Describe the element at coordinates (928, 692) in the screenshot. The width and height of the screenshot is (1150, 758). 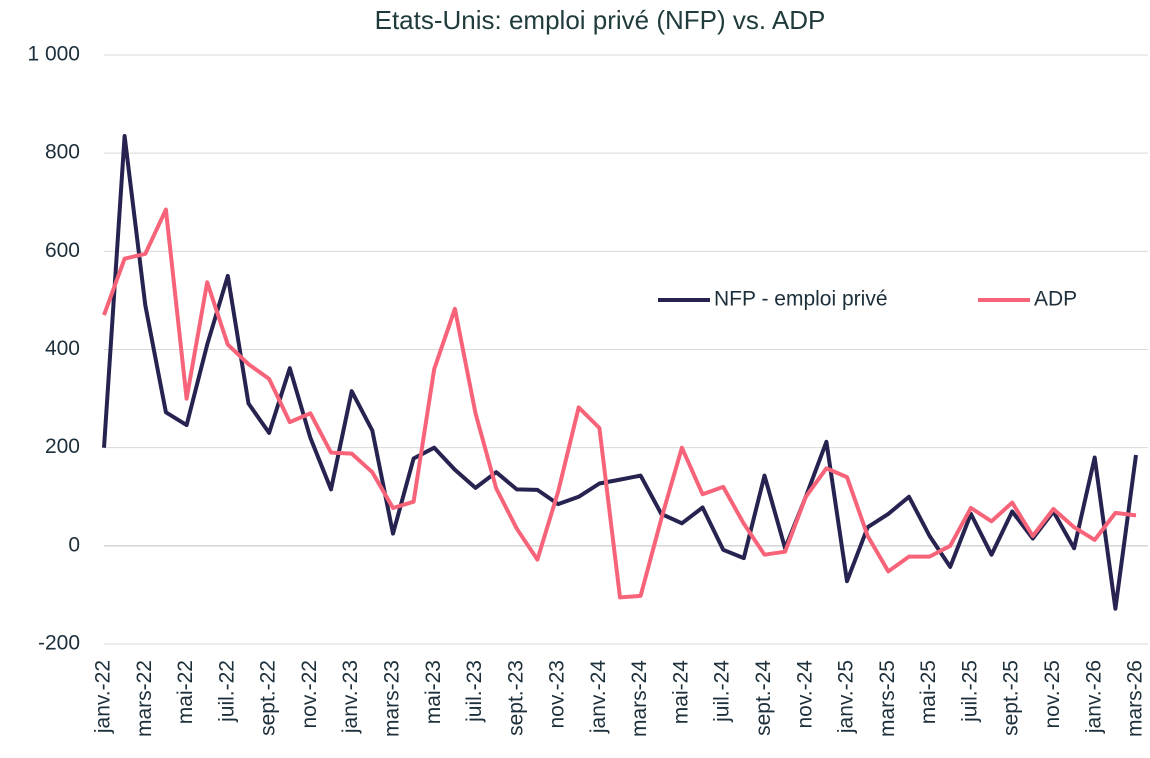
I see `x-tick-label: mai-25` at that location.